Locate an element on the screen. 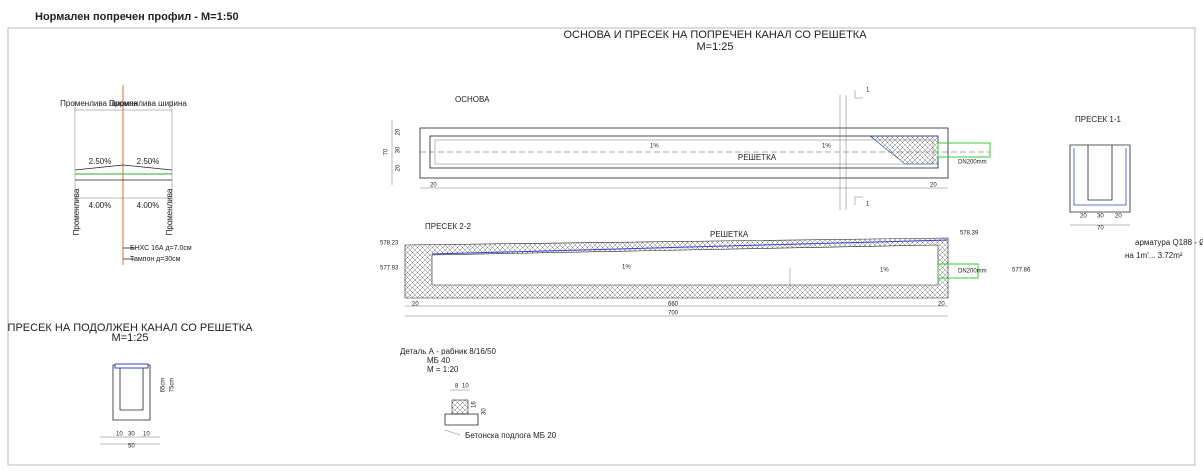 This screenshot has width=1203, height=471. dim-label: 75cm is located at coordinates (173, 385).